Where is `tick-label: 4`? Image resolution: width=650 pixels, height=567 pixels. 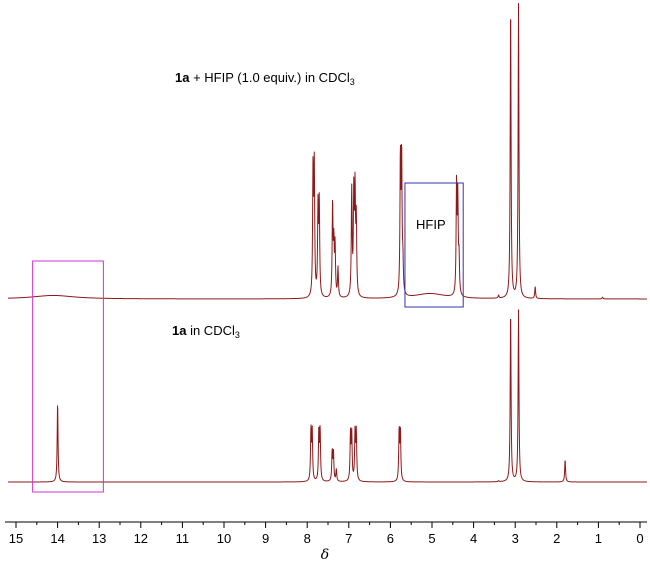 tick-label: 4 is located at coordinates (473, 538).